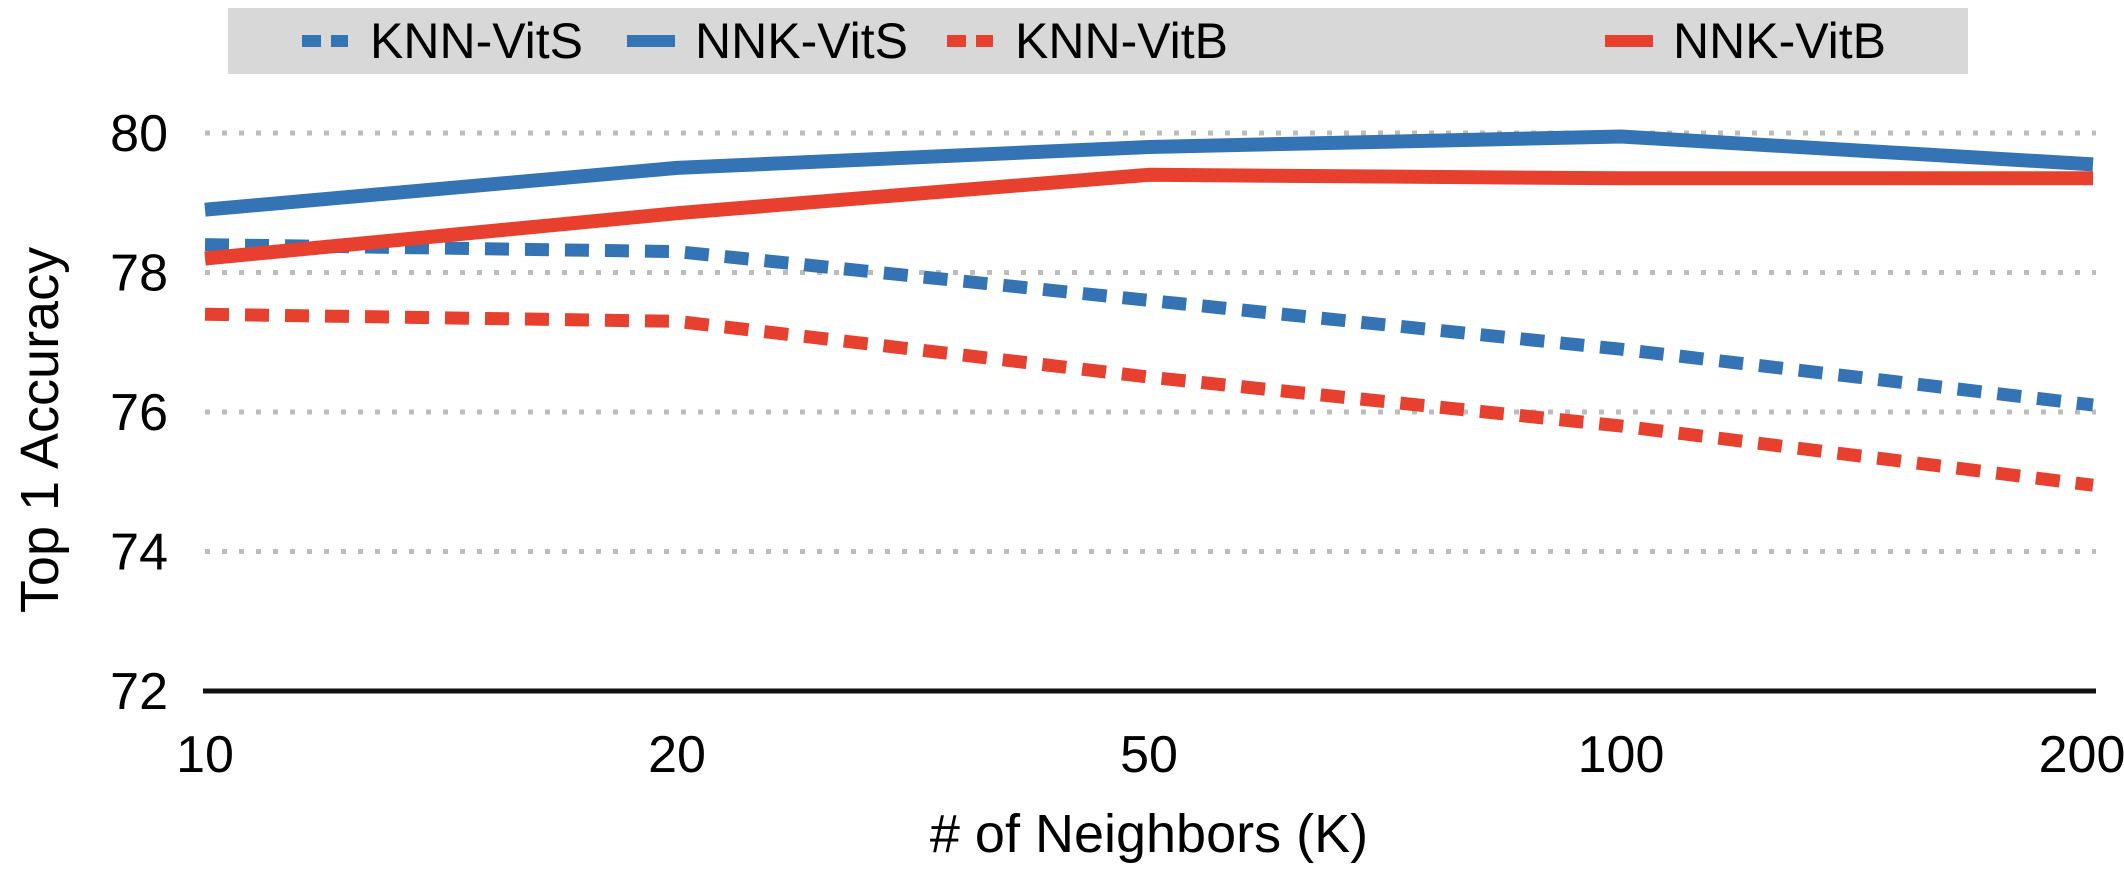 Image resolution: width=2124 pixels, height=876 pixels. I want to click on x-tick-label-10: 10, so click(205, 755).